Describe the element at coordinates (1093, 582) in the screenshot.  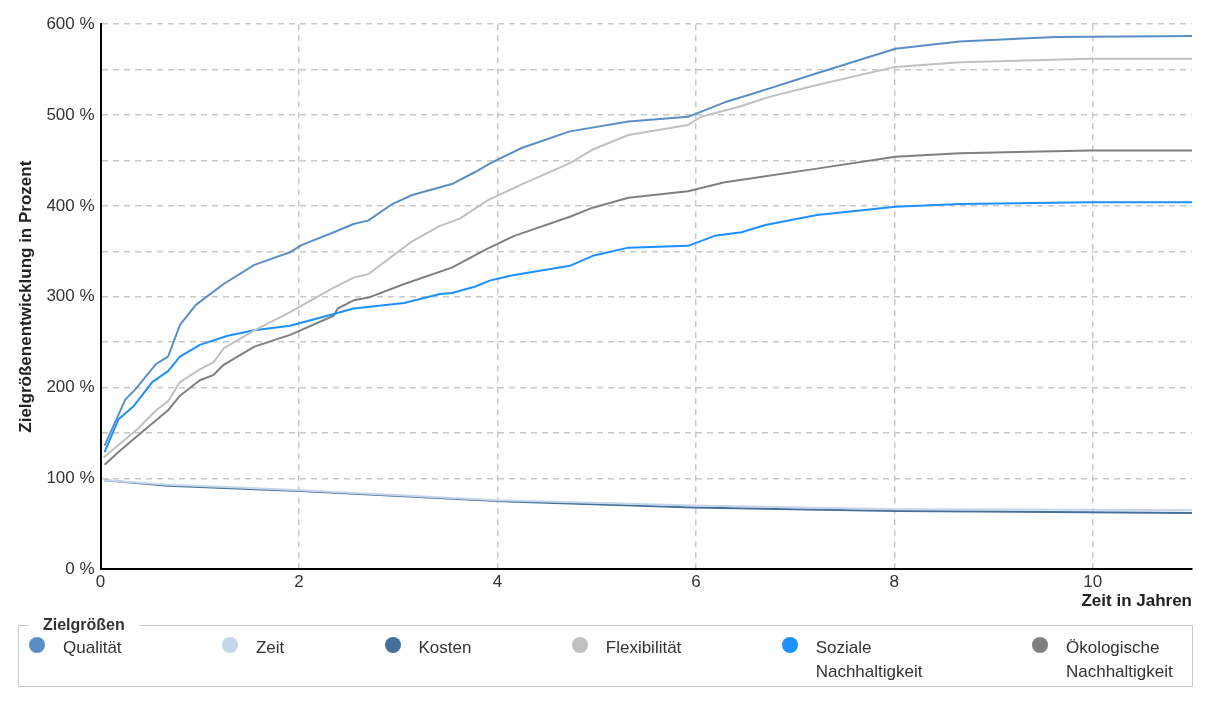
I see `x-tick-label: 10` at that location.